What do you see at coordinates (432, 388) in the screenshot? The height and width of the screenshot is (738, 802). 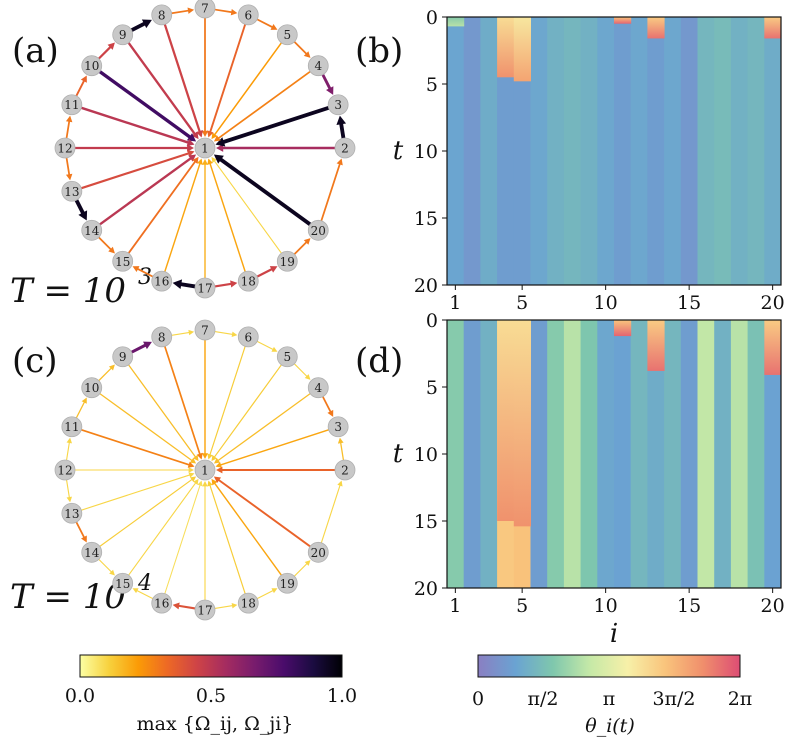 I see `y-tick-d-5: 5` at bounding box center [432, 388].